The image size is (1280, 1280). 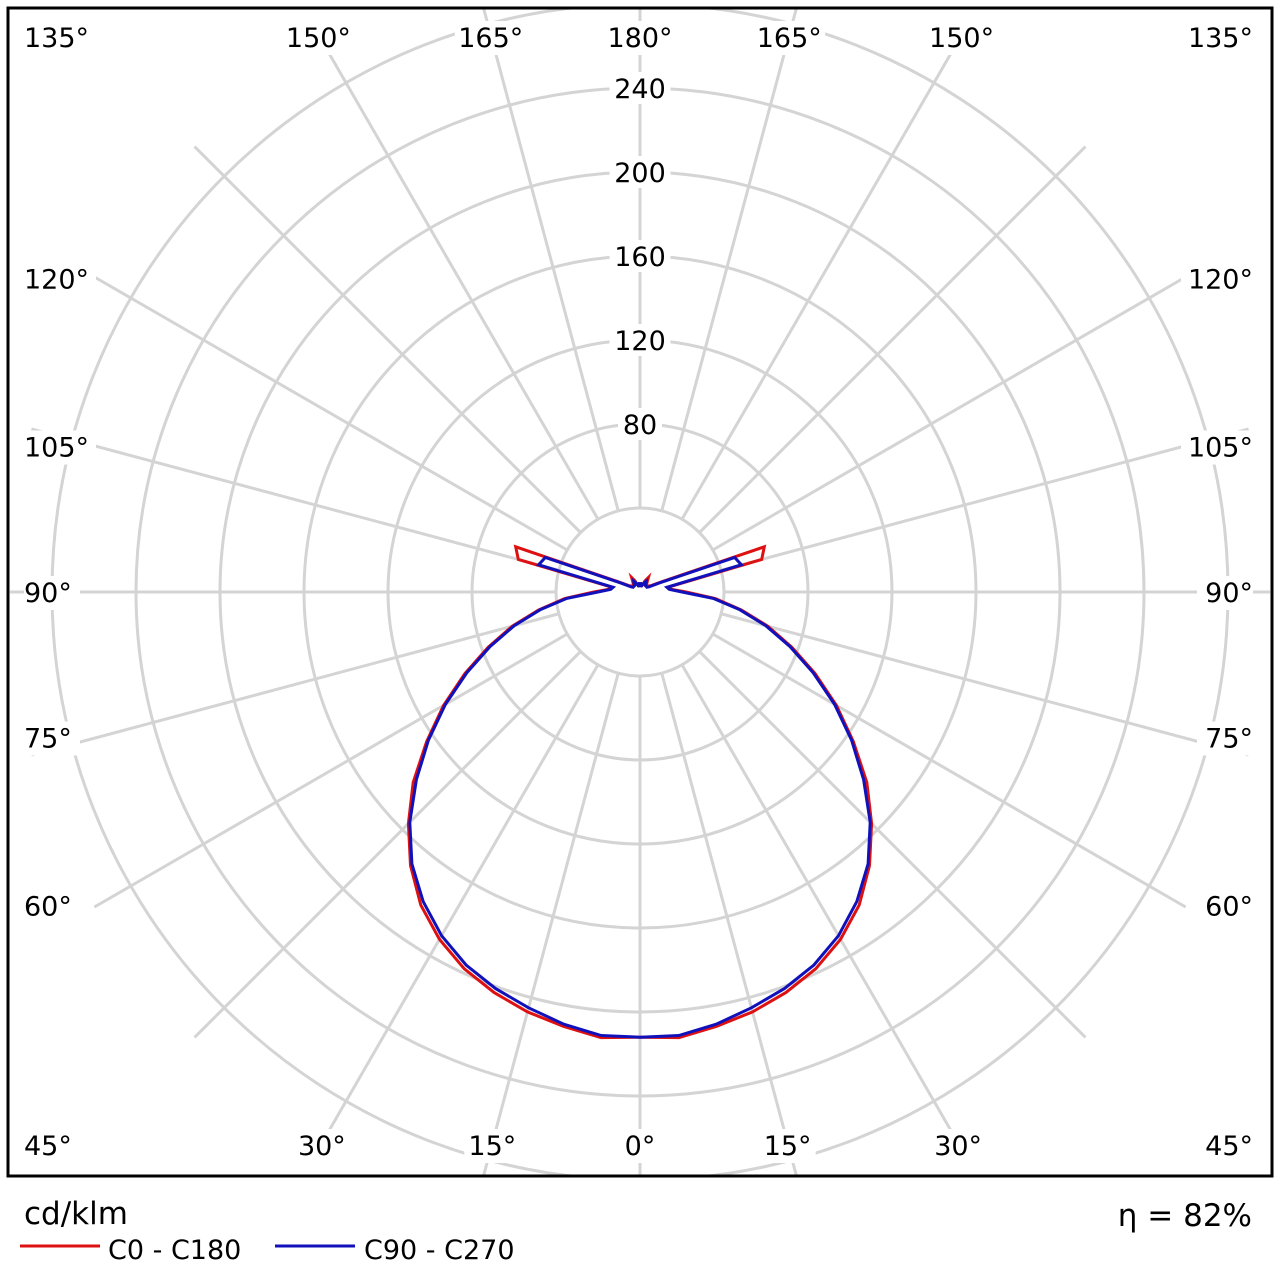 I want to click on radial-tick-label: 160, so click(x=640, y=257).